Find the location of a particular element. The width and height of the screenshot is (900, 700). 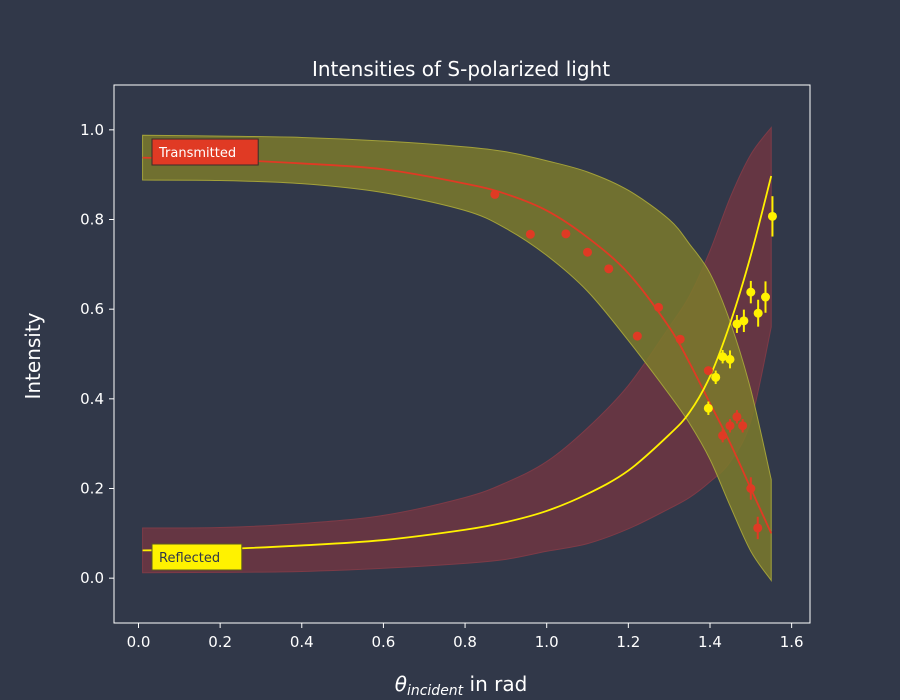

x-tick-label: 0.4 is located at coordinates (302, 642).